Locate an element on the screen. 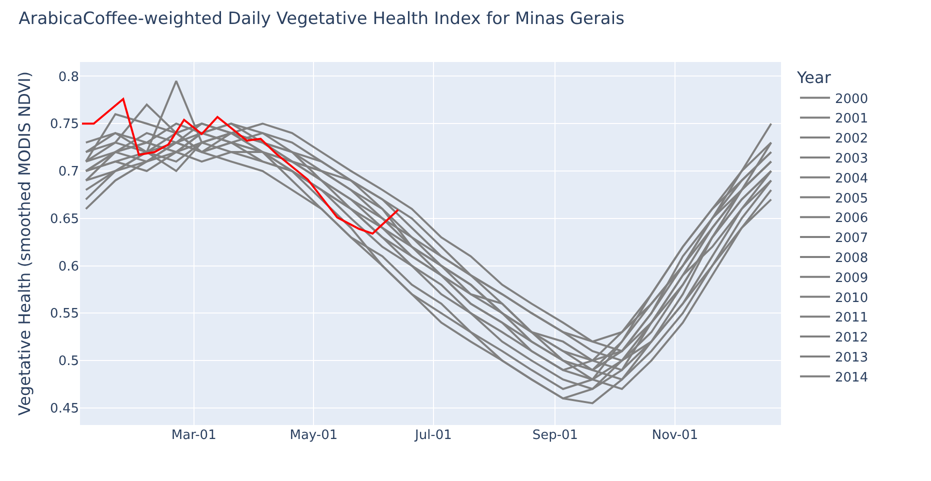 This screenshot has height=481, width=931. legend-label: 2006 is located at coordinates (851, 218).